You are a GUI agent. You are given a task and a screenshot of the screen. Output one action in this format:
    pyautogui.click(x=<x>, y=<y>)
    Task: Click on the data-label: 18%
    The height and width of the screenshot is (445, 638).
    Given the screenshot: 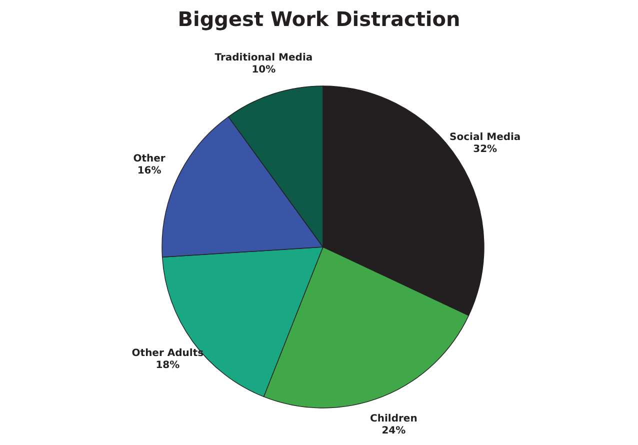 What is the action you would take?
    pyautogui.click(x=168, y=365)
    